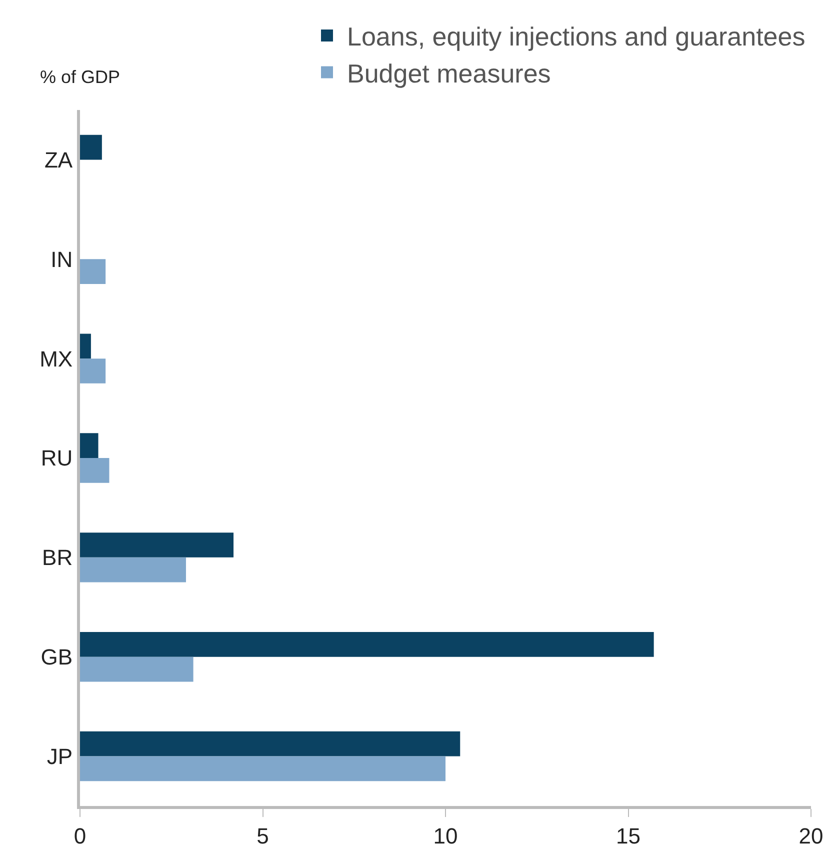  What do you see at coordinates (262, 835) in the screenshot?
I see `x-tick-label: 5` at bounding box center [262, 835].